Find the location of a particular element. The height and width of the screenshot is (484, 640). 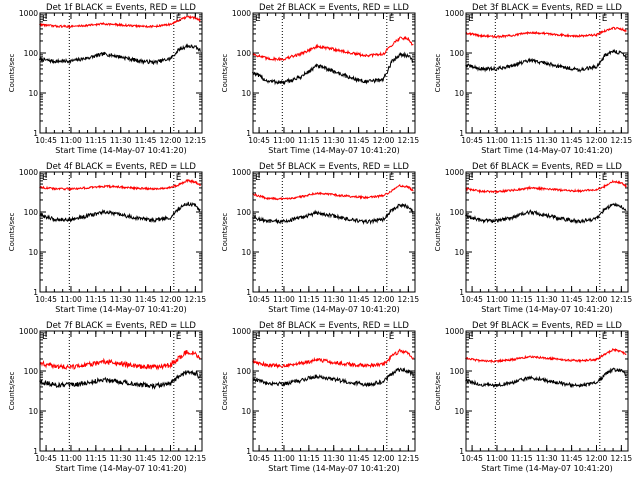

chart-title: Det 7f BLACK = Events, RED = LLD is located at coordinates (121, 326).